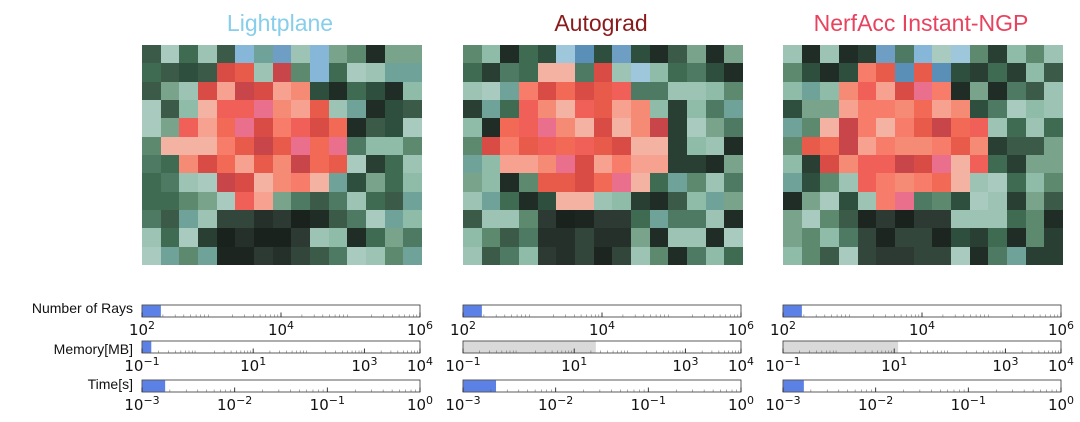 This screenshot has height=422, width=1080. Describe the element at coordinates (919, 359) in the screenshot. I see `bar-axes: 10² 10⁴ 10⁶ 10⁻¹ 10¹ 10³ 10⁴ 10⁻³ 10⁻² 10⁻¹ 10⁰` at that location.